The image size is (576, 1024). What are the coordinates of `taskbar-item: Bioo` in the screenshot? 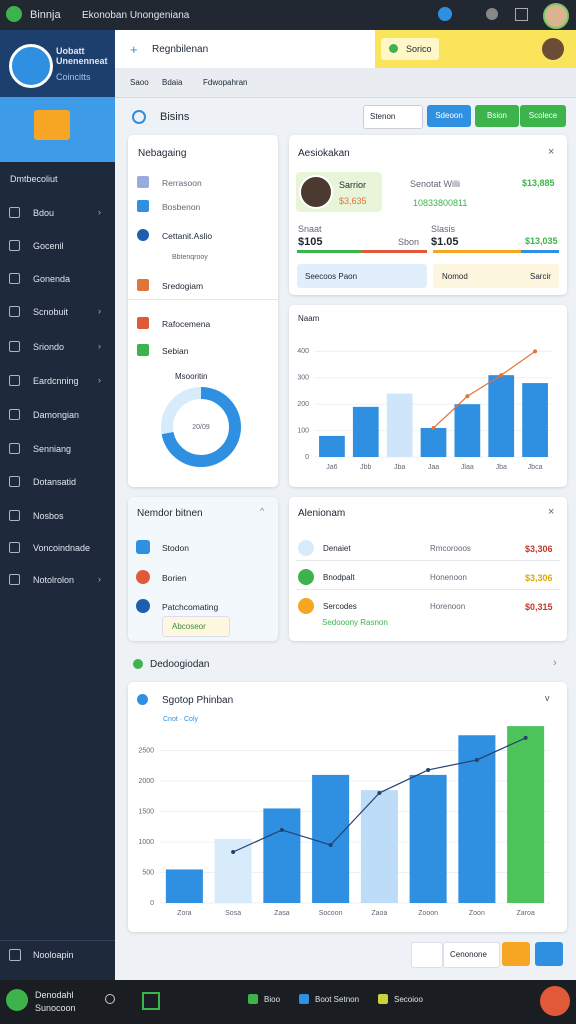 It's located at (272, 999).